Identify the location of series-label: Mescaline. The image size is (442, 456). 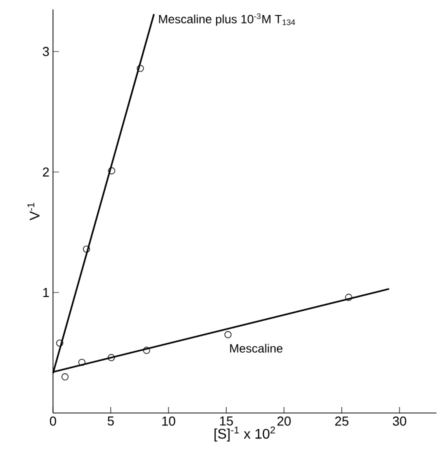
(256, 348).